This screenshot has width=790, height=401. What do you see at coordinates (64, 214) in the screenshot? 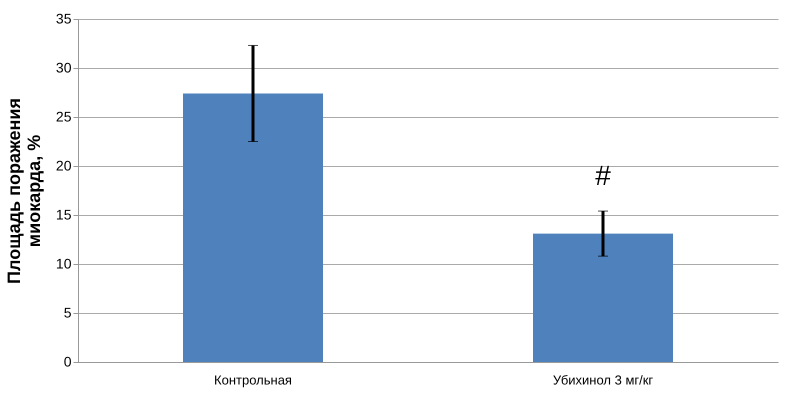
I see `y-tick-label: 15` at bounding box center [64, 214].